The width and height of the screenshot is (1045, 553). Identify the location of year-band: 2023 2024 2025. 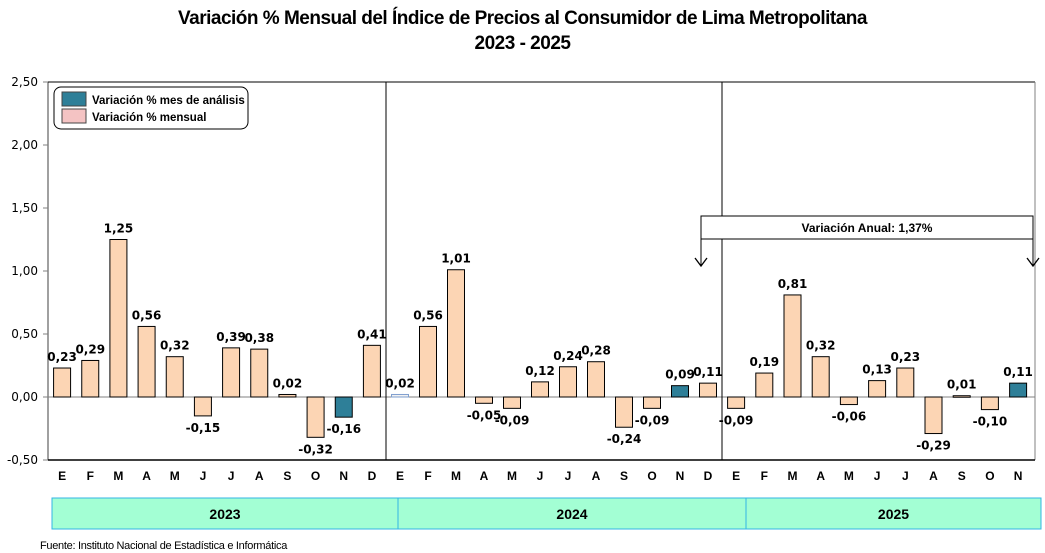
(546, 513).